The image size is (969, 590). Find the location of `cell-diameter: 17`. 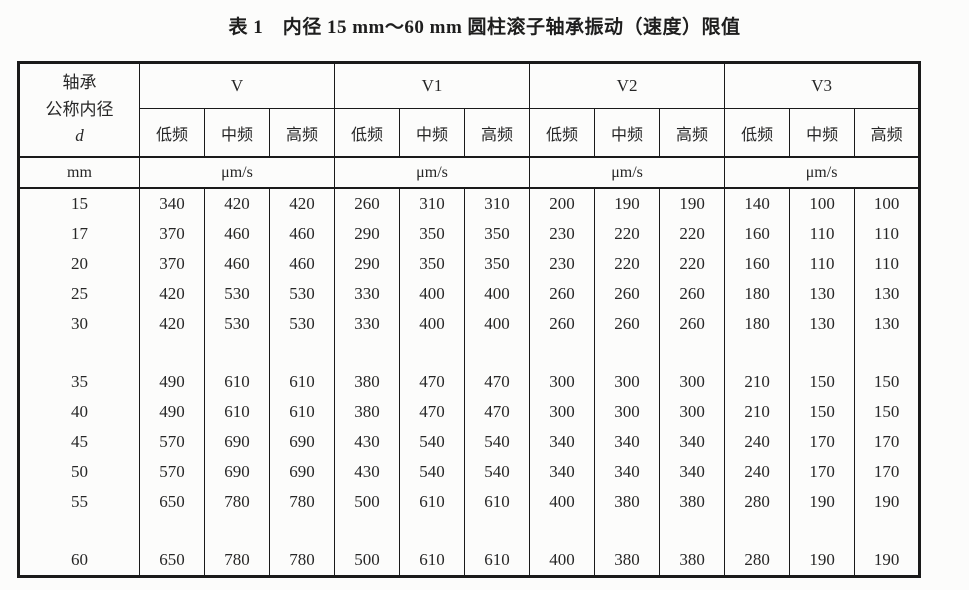

cell-diameter: 17 is located at coordinates (79, 234).